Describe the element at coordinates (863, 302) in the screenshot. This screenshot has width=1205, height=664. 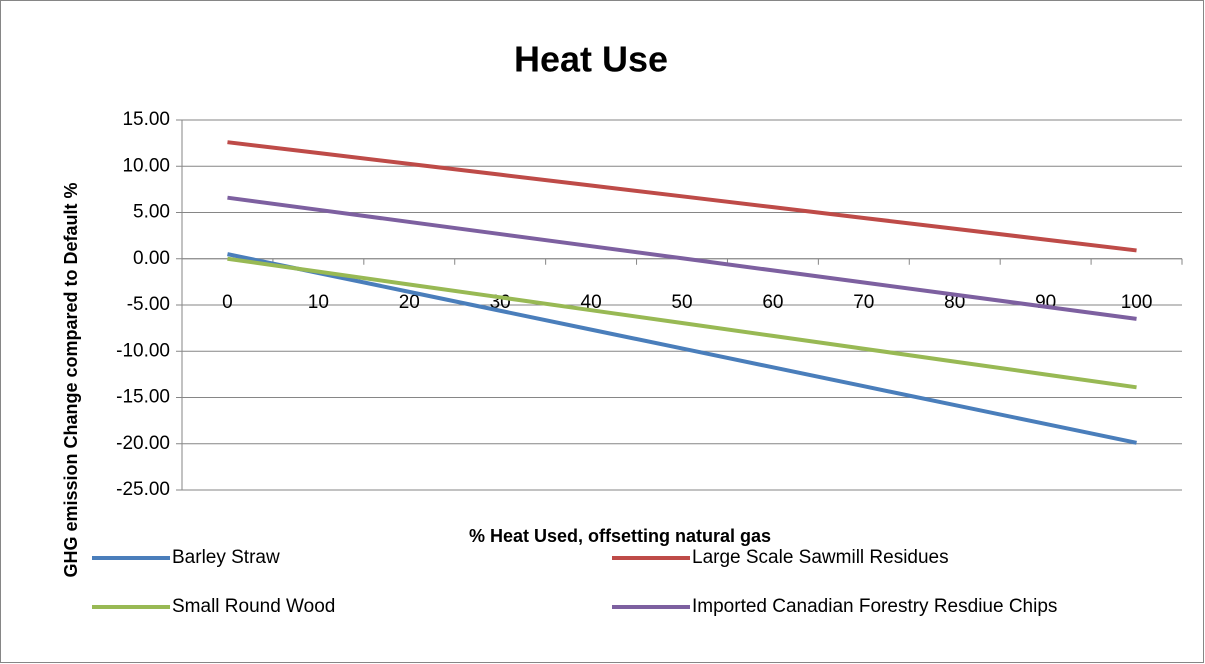
I see `x-tick-label: 70` at that location.